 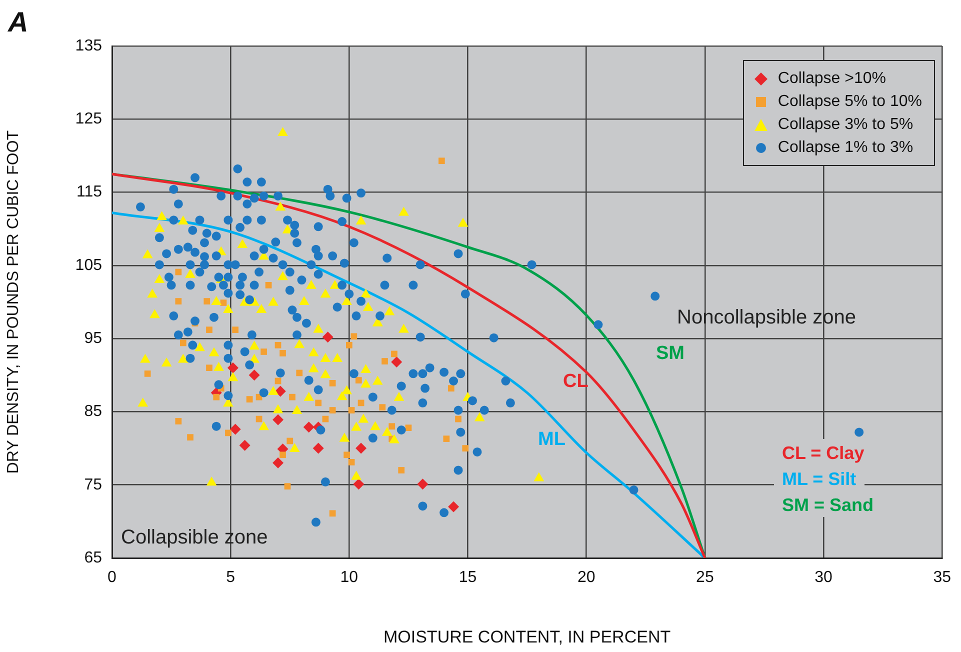 I want to click on legend-label: Collapse 3% to 5%, so click(x=846, y=125).